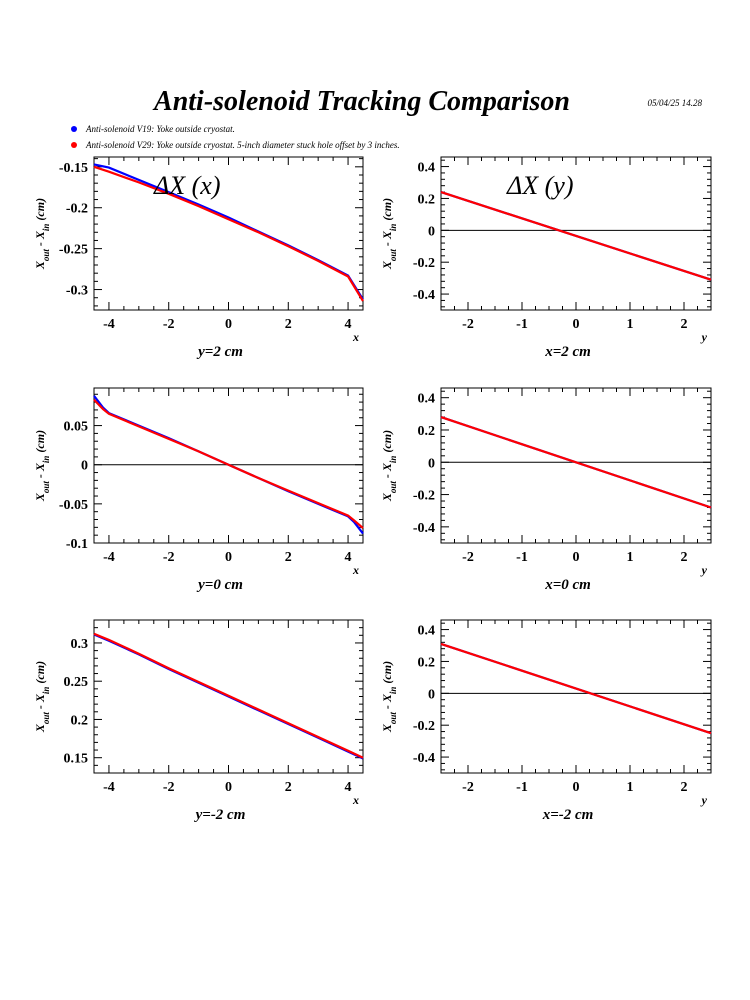 The width and height of the screenshot is (750, 1000). I want to click on y-tick-label: -0.25, so click(73, 250).